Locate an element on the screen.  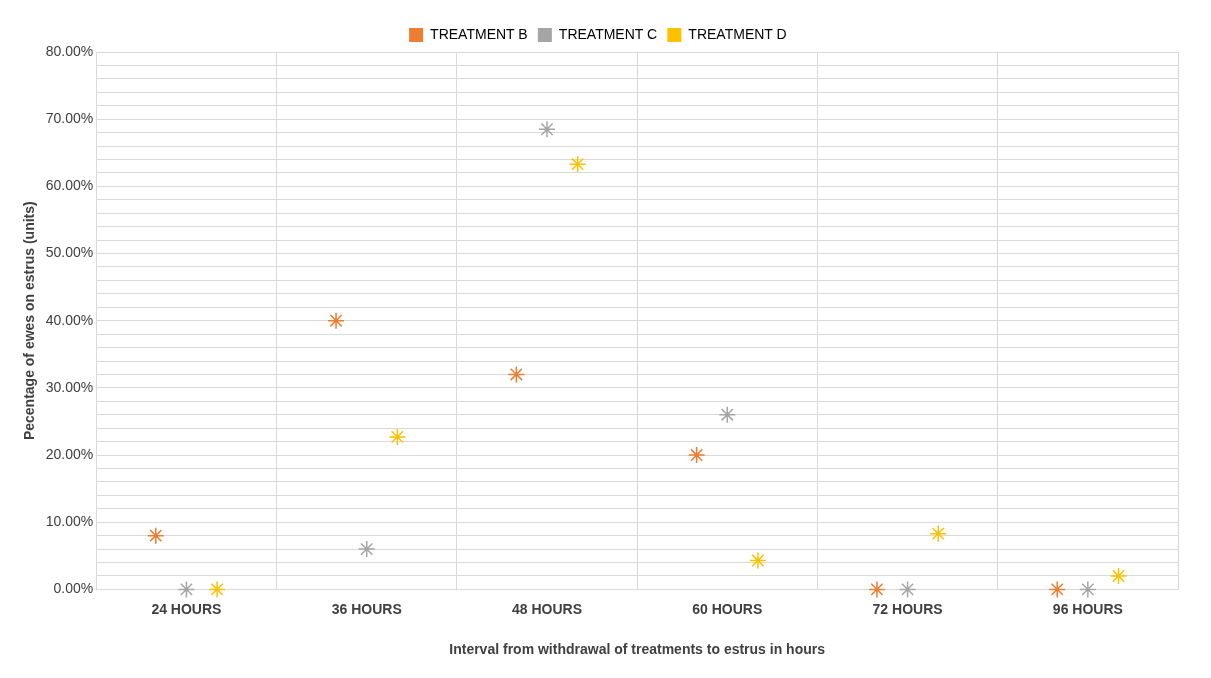
legend-label: TREATMENT C is located at coordinates (608, 33).